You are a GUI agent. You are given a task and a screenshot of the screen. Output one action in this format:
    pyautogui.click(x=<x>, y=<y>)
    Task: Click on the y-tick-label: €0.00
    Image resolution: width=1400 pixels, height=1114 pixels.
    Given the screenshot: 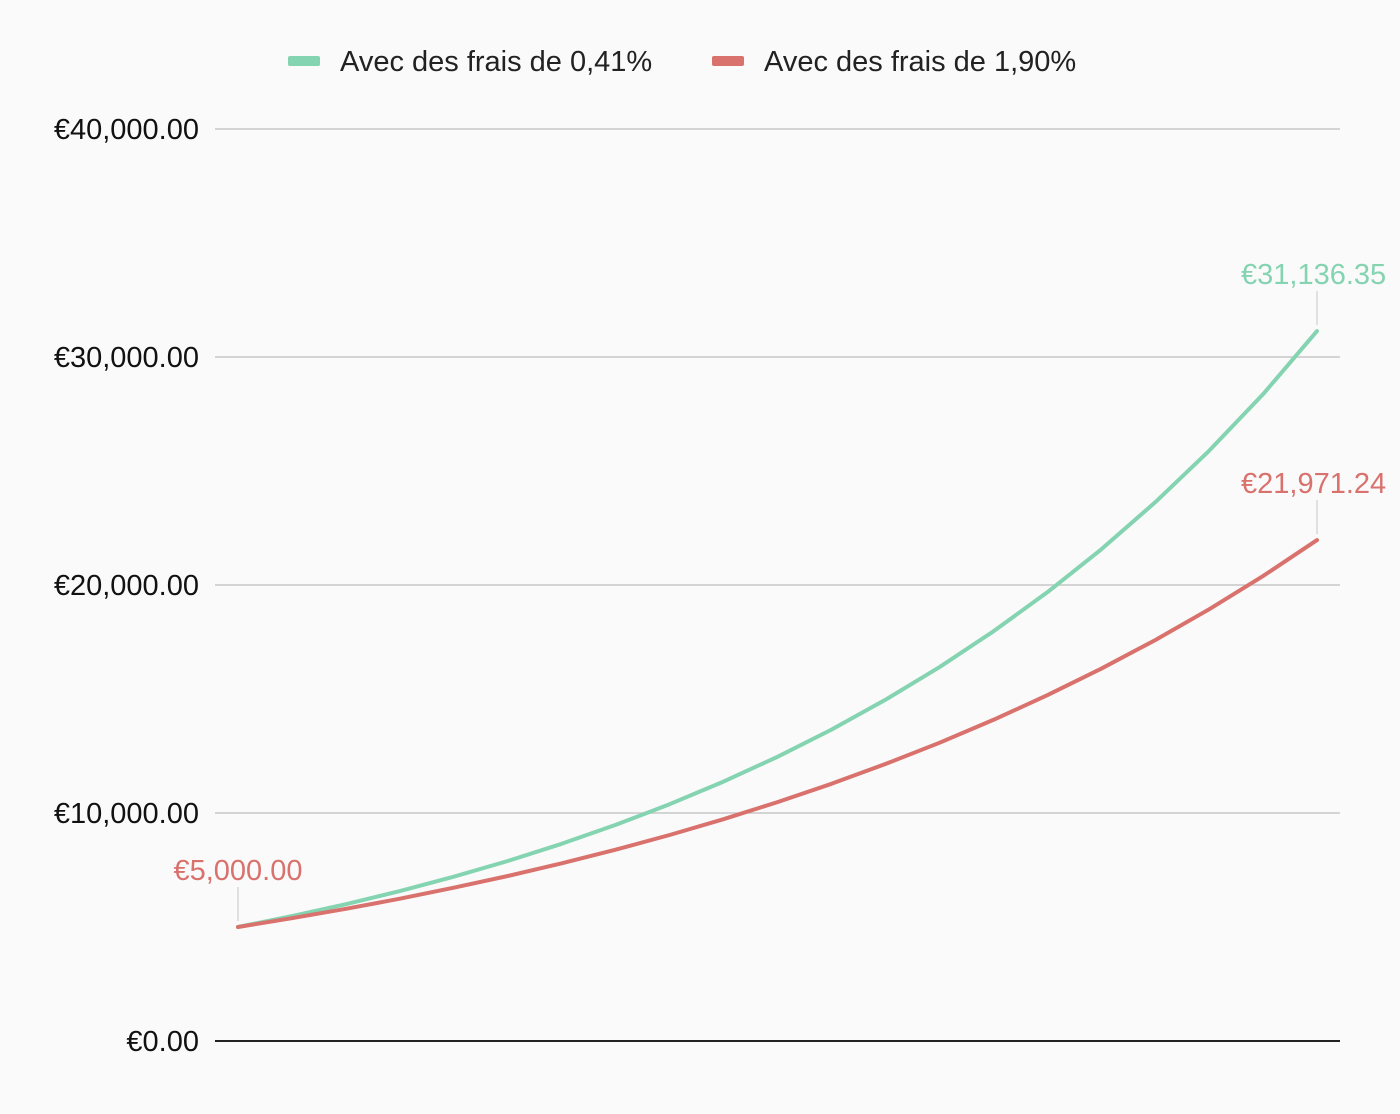 What is the action you would take?
    pyautogui.click(x=162, y=1042)
    